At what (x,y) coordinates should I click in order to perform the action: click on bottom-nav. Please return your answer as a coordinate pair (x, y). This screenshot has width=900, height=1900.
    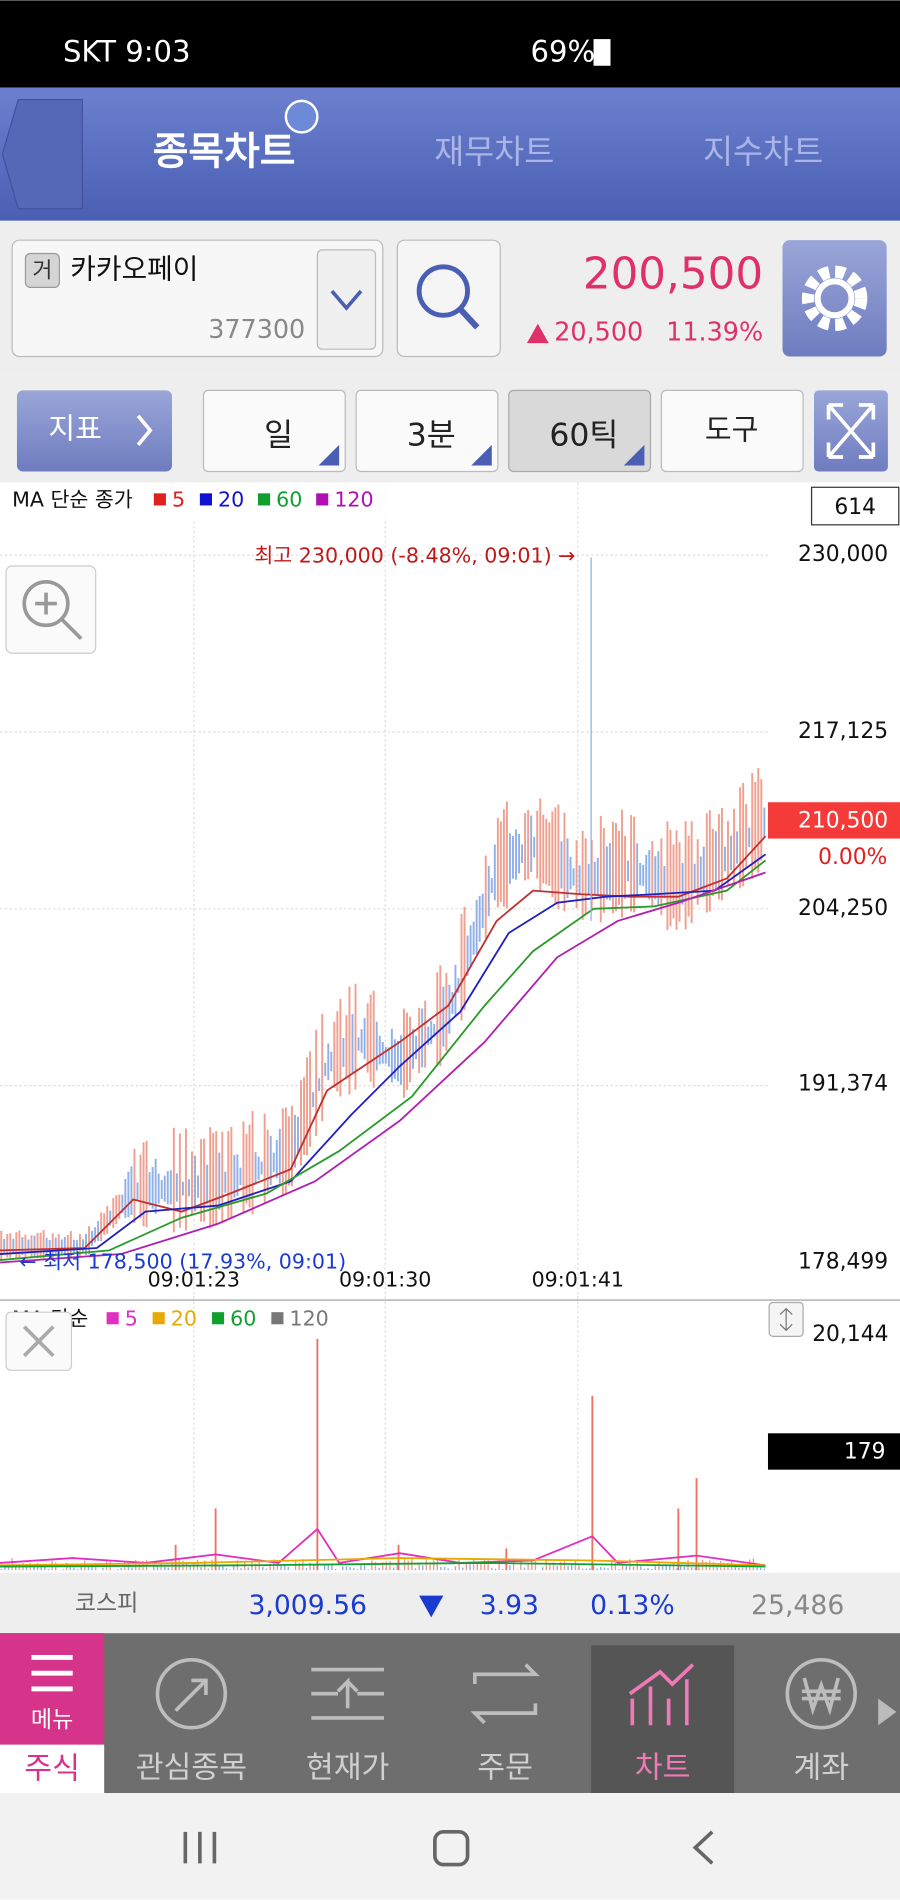
    Looking at the image, I should click on (450, 1713).